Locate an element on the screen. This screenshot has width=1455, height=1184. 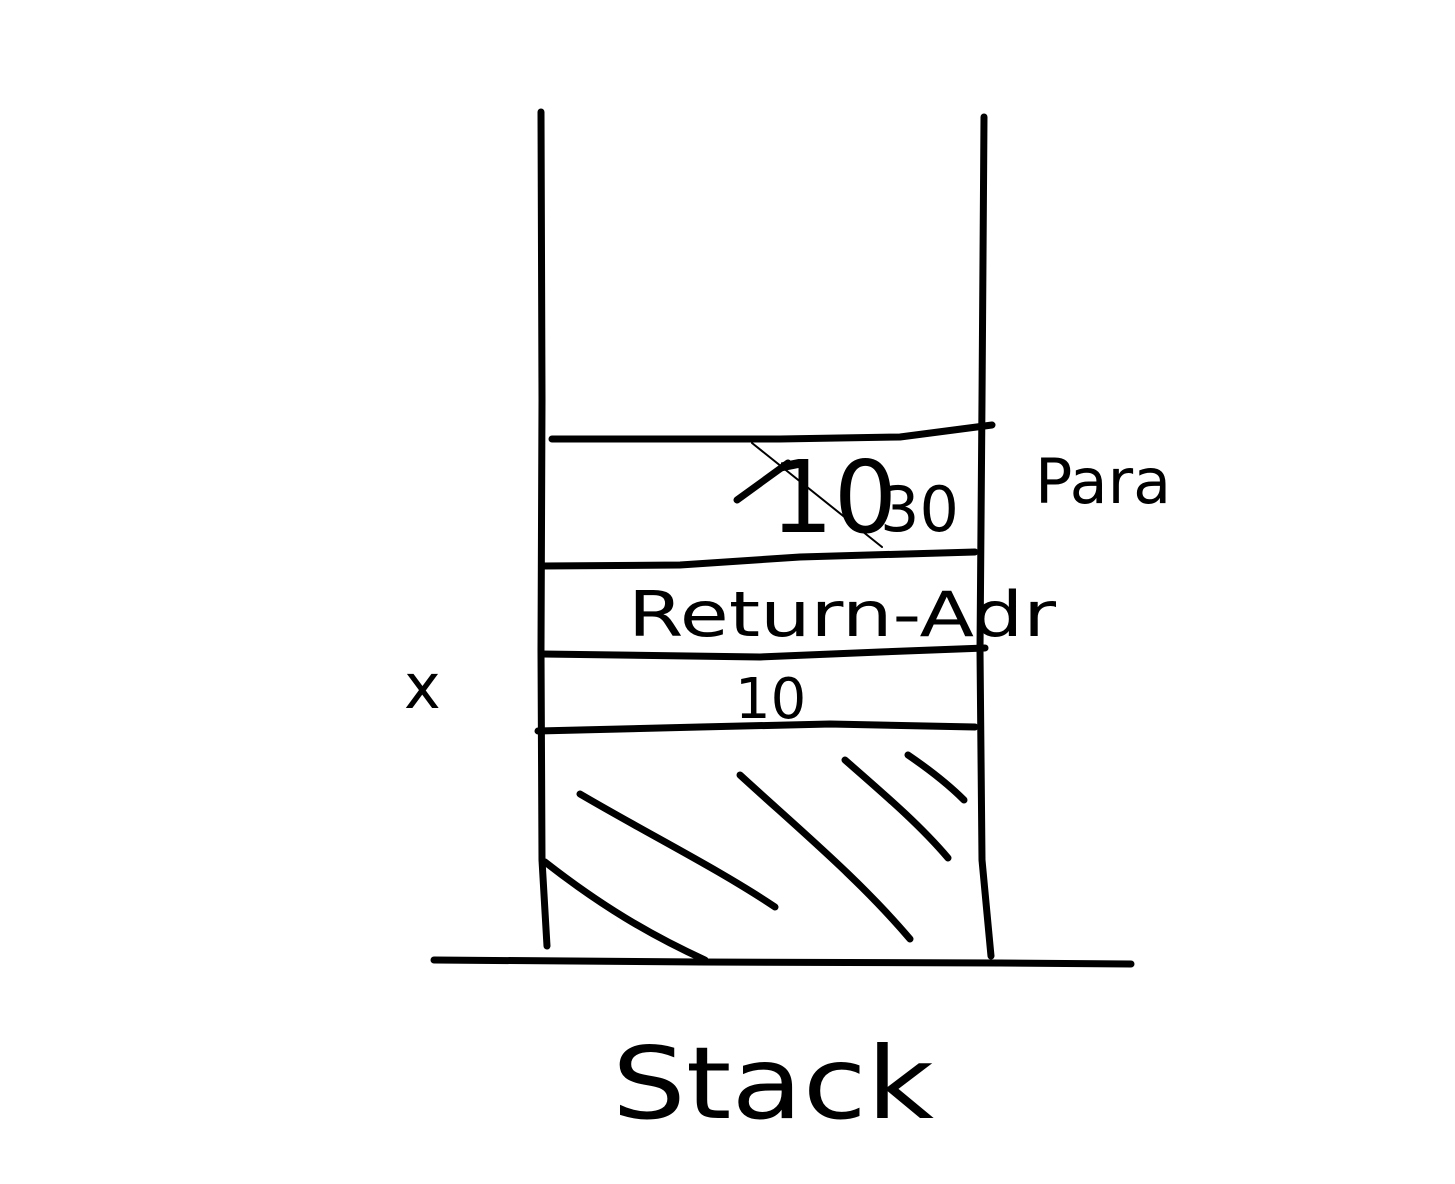
local-x-side-label: x is located at coordinates (422, 686).